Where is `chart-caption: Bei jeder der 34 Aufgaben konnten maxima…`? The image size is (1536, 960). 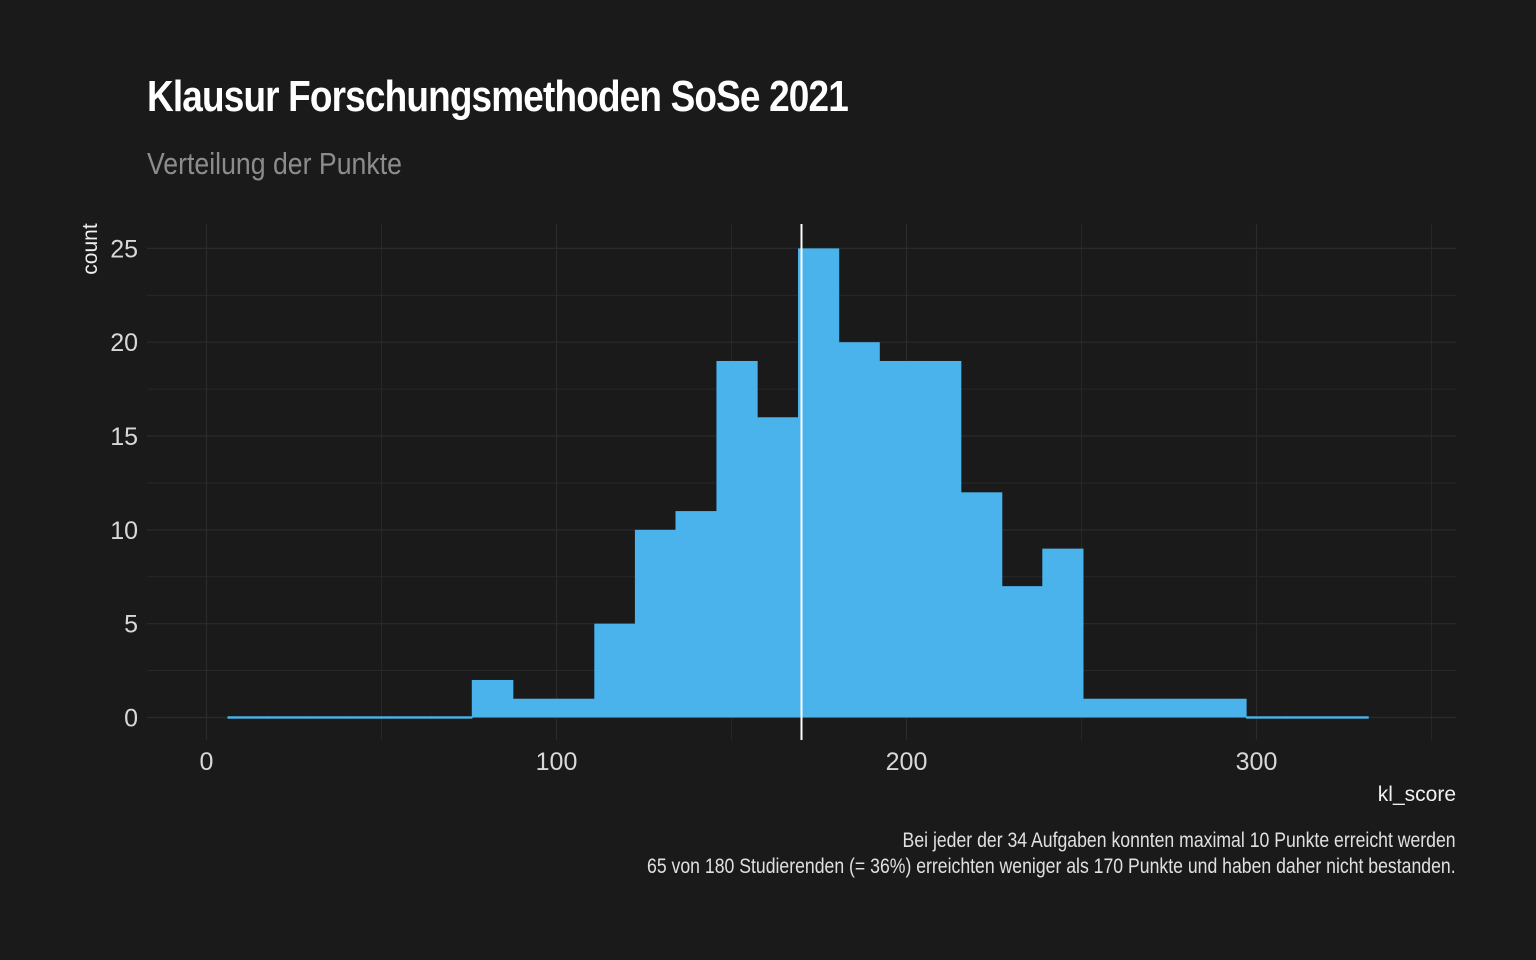 chart-caption: Bei jeder der 34 Aufgaben konnten maxima… is located at coordinates (1051, 854).